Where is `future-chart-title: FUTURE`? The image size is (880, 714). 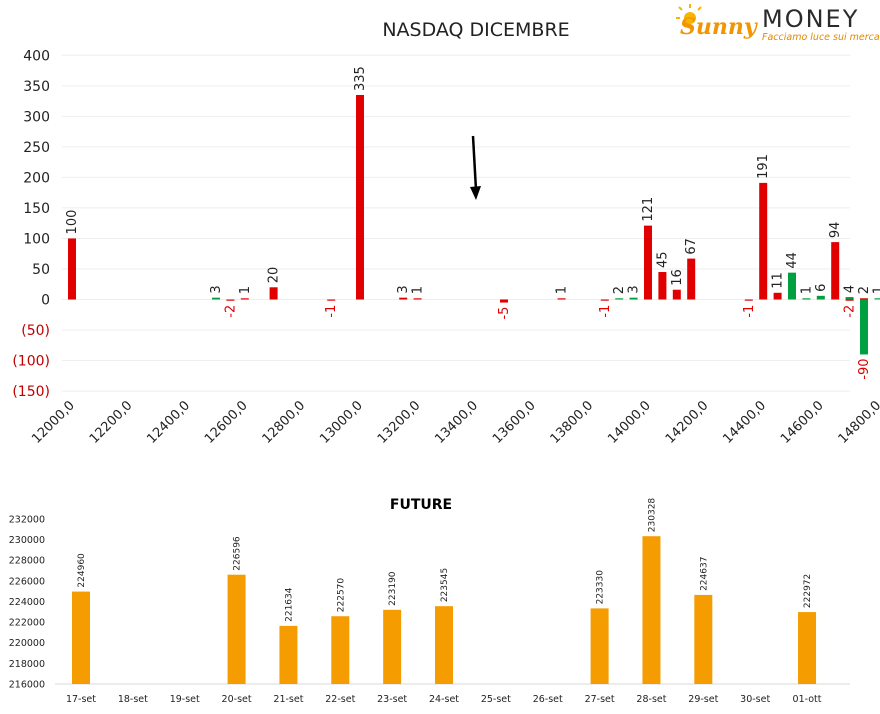 future-chart-title: FUTURE is located at coordinates (421, 505).